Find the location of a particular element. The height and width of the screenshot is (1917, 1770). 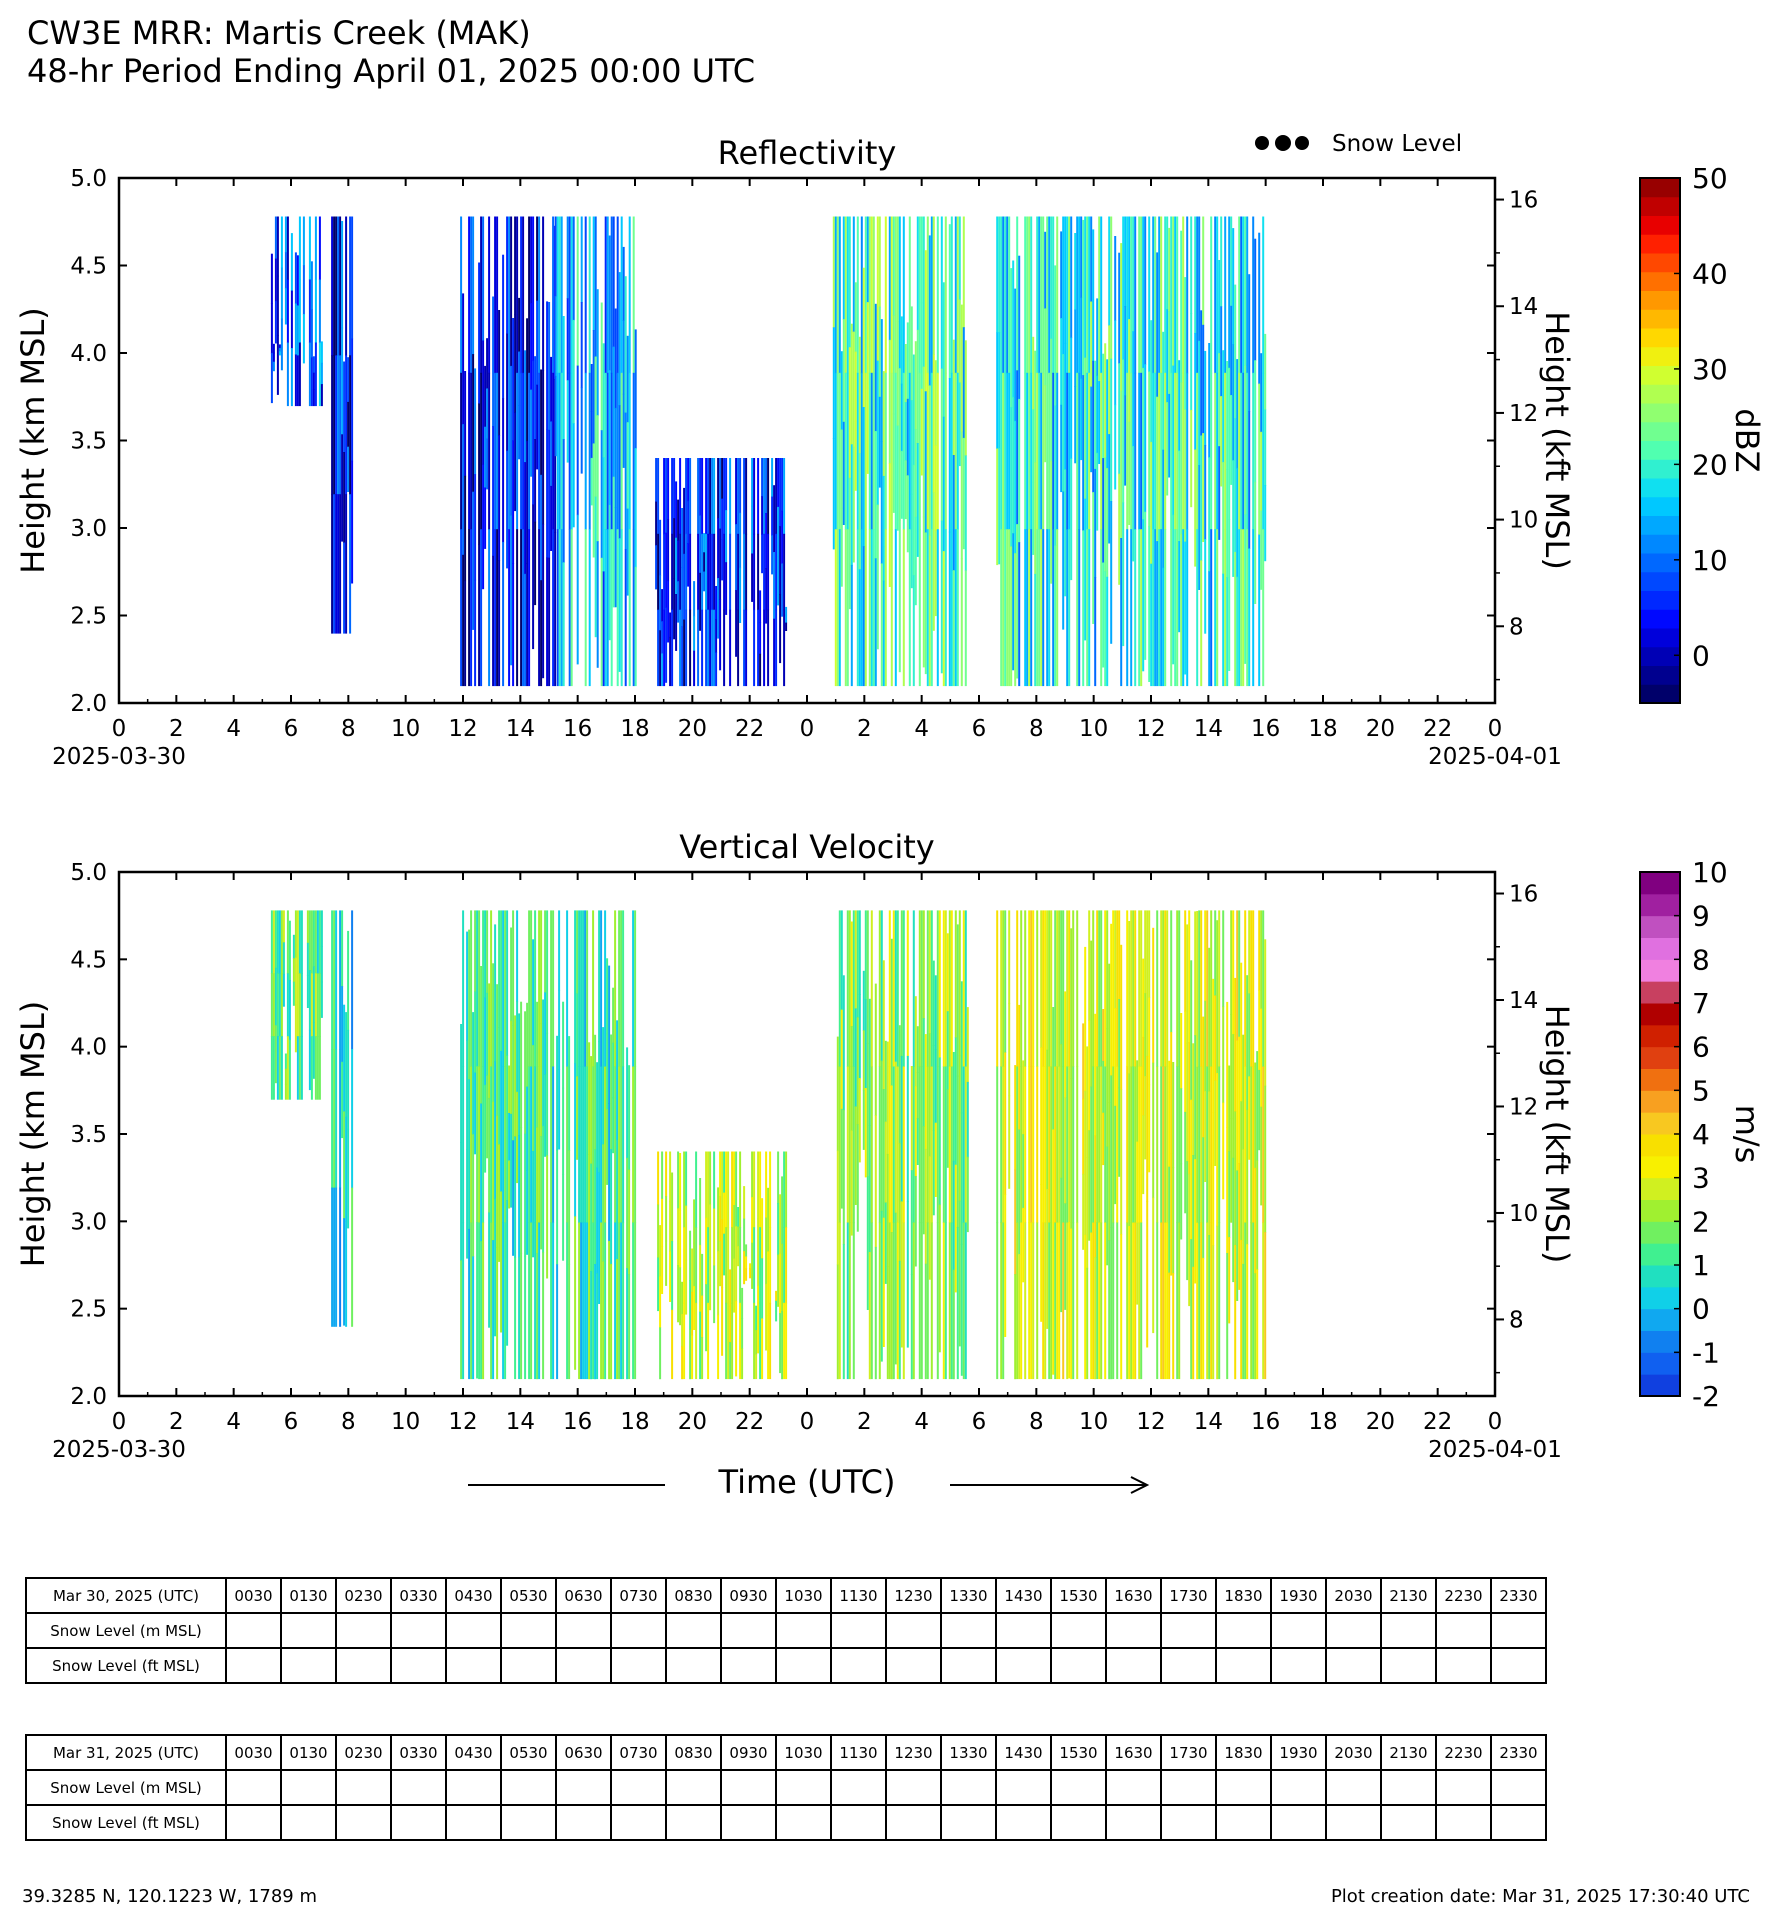

table-time-header: 2130 is located at coordinates (1408, 1595).